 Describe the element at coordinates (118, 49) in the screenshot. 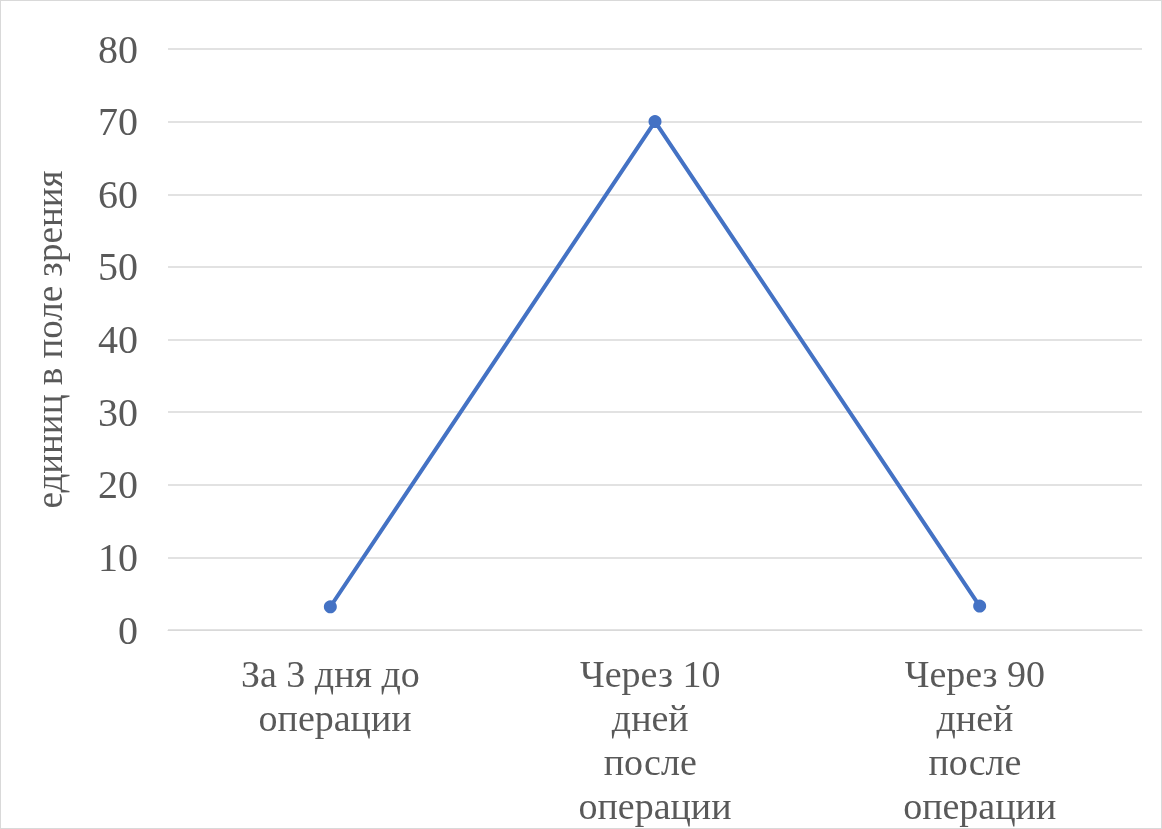

I see `y-tick-label: 80` at that location.